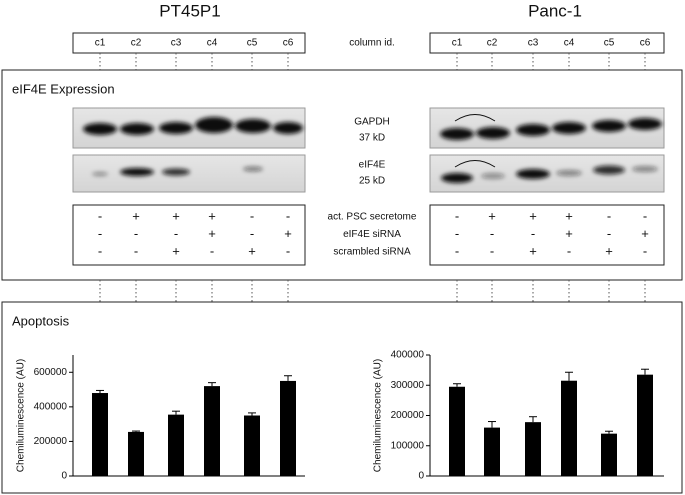  I want to click on y-tick-label: 600000, so click(51, 372).